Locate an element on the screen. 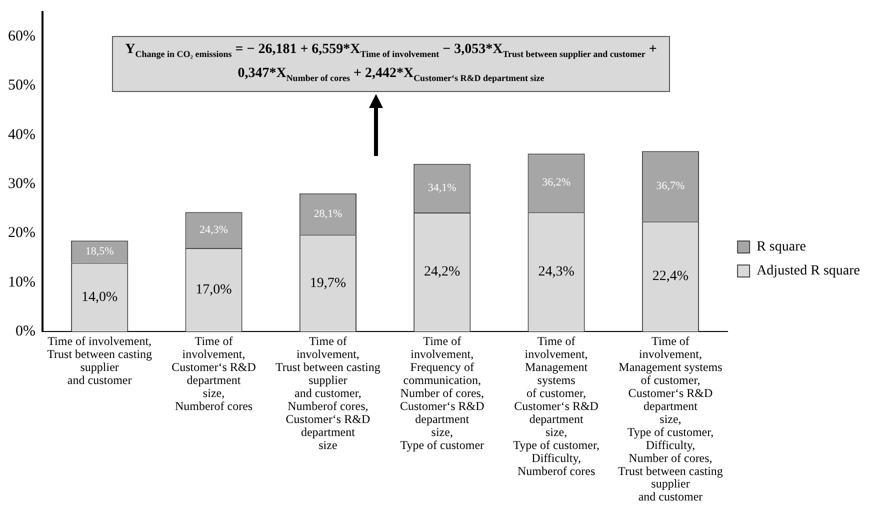  y-tick-label: 40% is located at coordinates (22, 134).